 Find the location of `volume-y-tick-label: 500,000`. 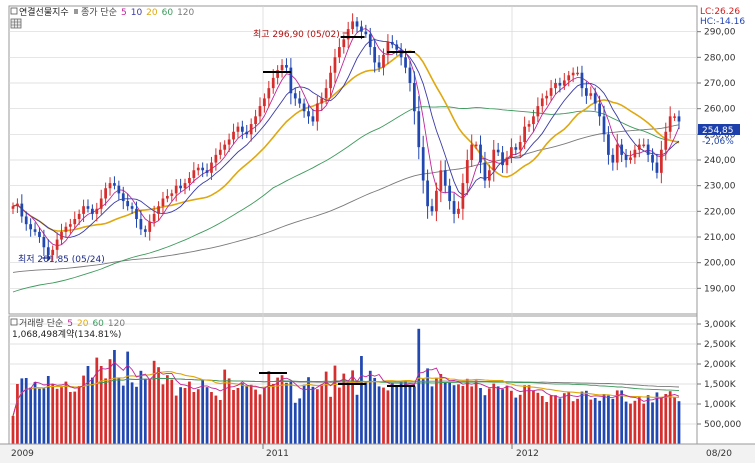

volume-y-tick-label: 500,000 is located at coordinates (722, 425).